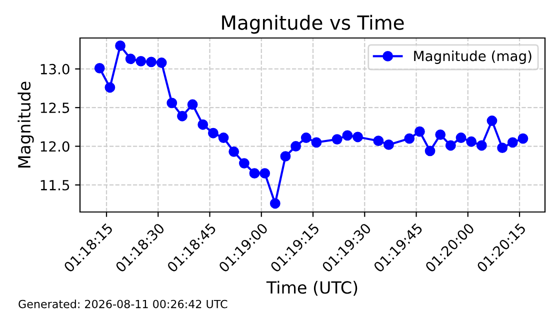 The image size is (560, 314). I want to click on y-tick-label: 13.0, so click(55, 69).